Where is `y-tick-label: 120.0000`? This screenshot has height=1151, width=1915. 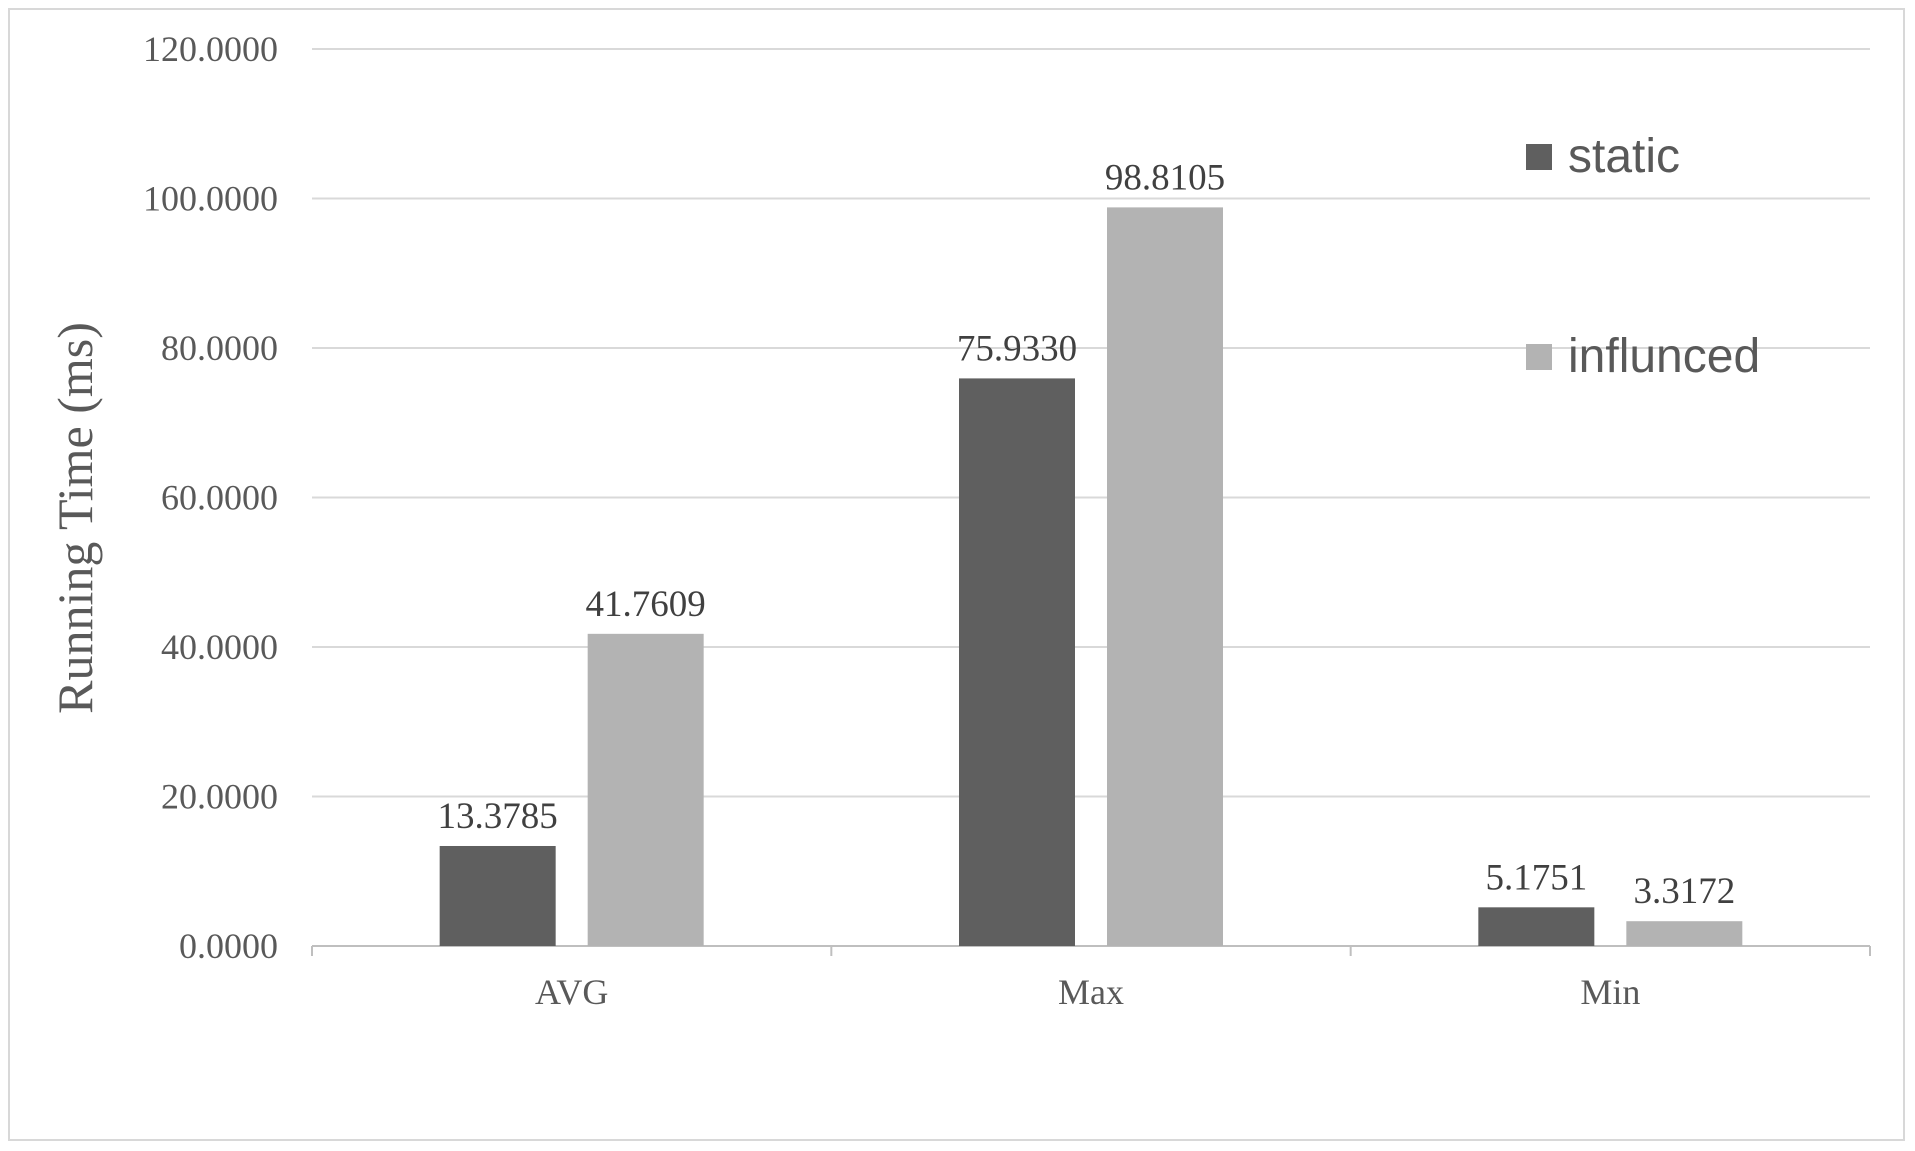 y-tick-label: 120.0000 is located at coordinates (210, 49).